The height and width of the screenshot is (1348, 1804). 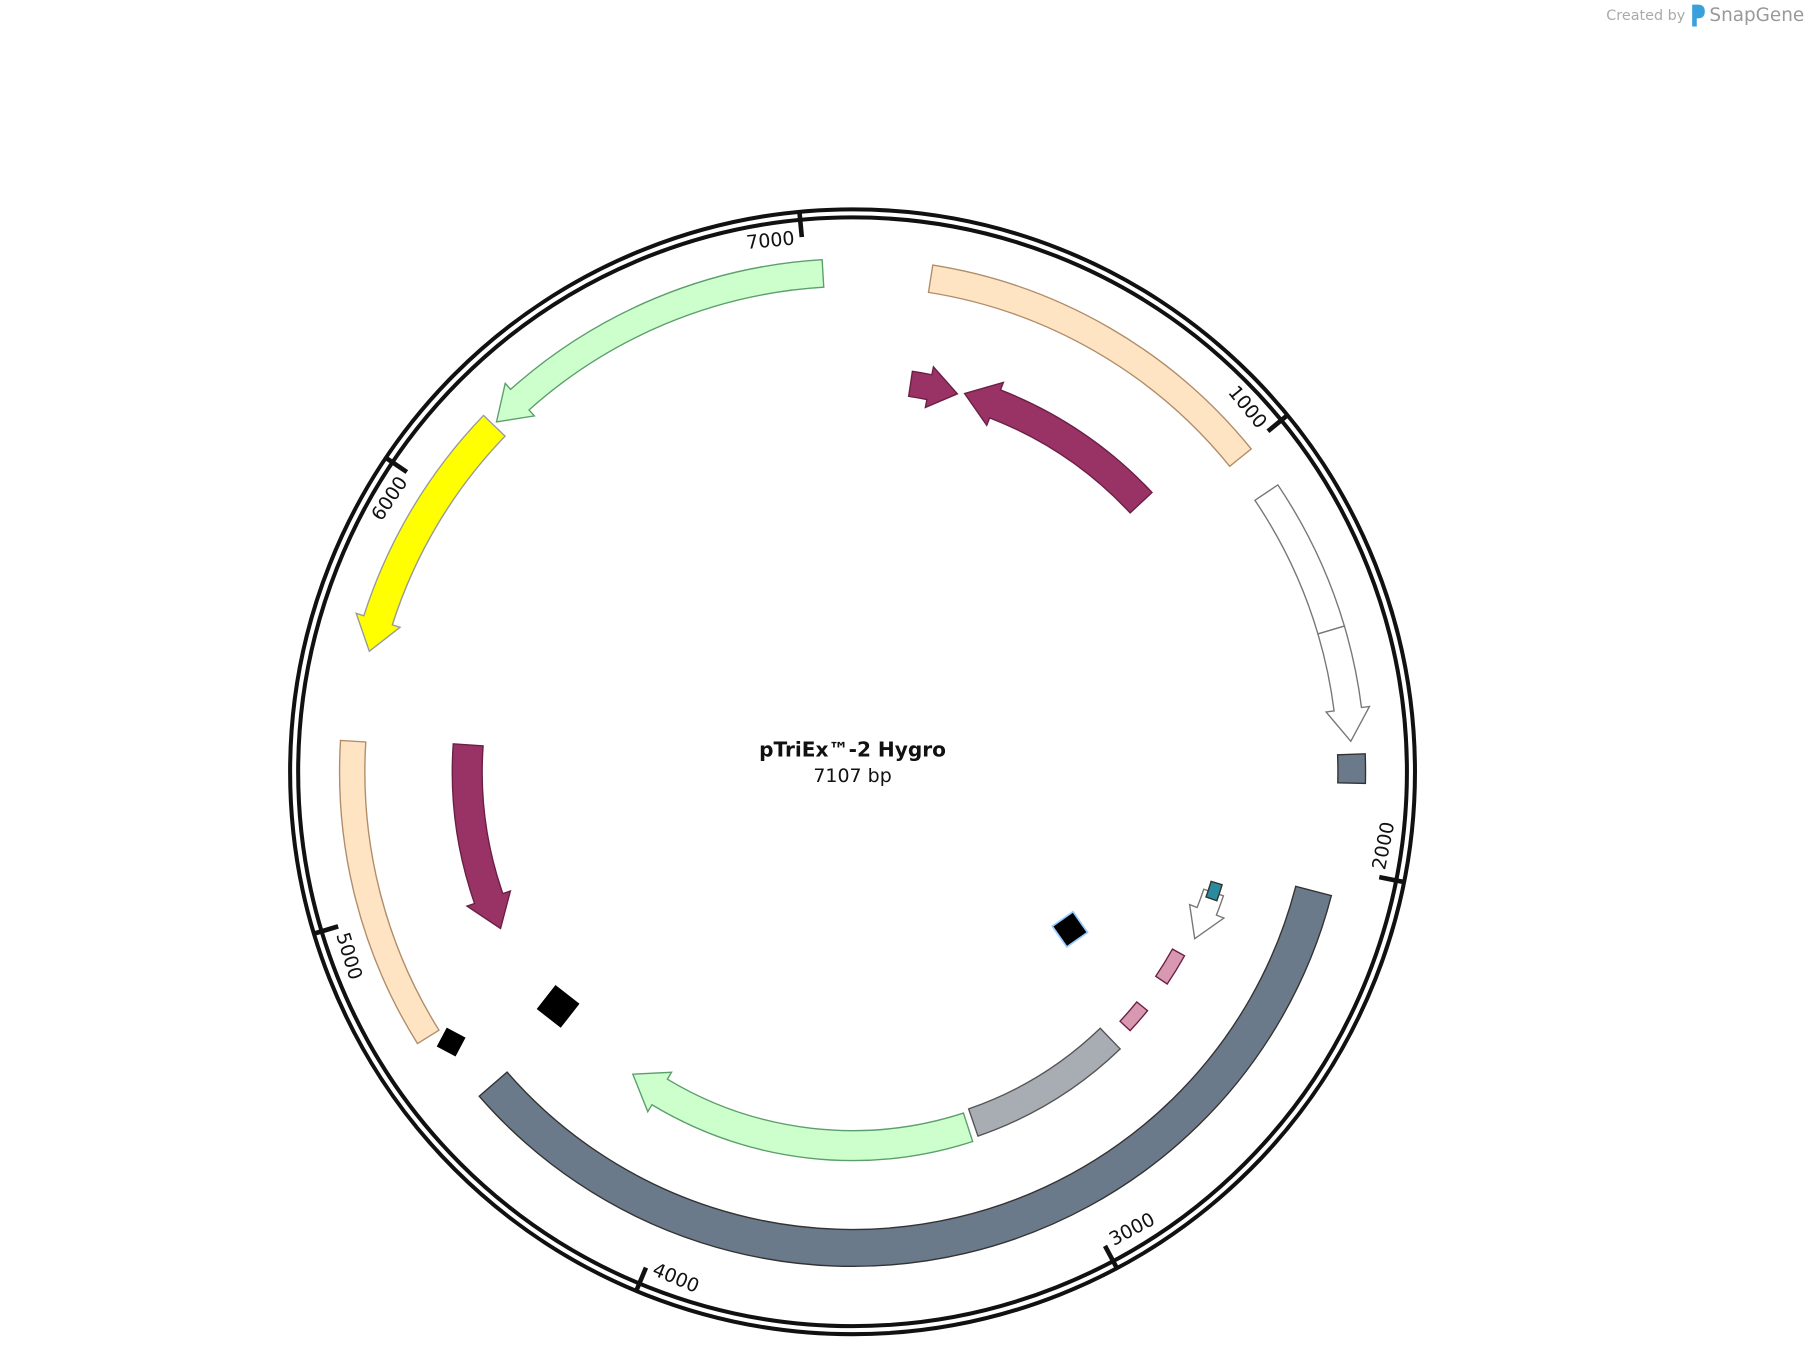 What do you see at coordinates (1756, 15) in the screenshot?
I see `brand-name: SnapGene` at bounding box center [1756, 15].